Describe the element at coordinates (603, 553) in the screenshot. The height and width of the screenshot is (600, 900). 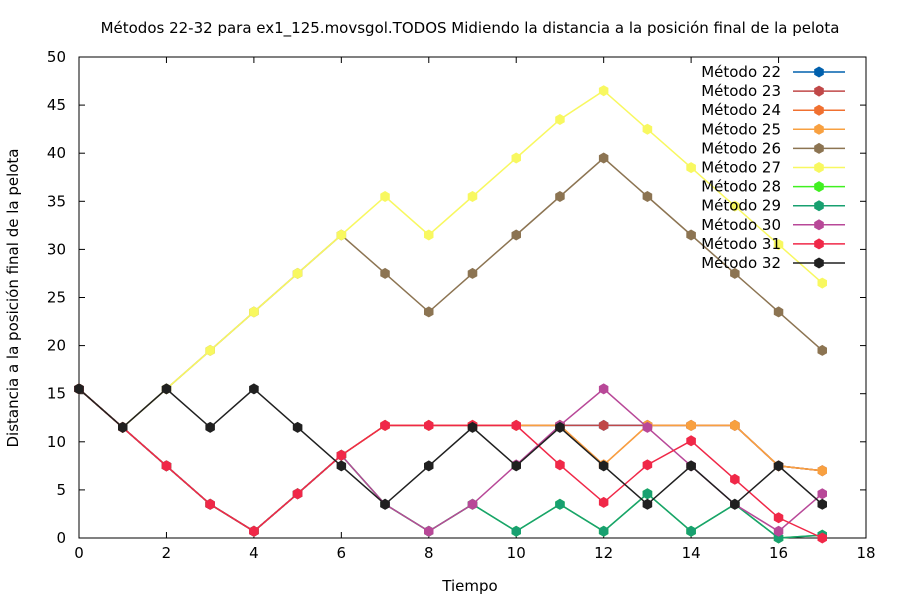
I see `x-tick-label: 12` at that location.